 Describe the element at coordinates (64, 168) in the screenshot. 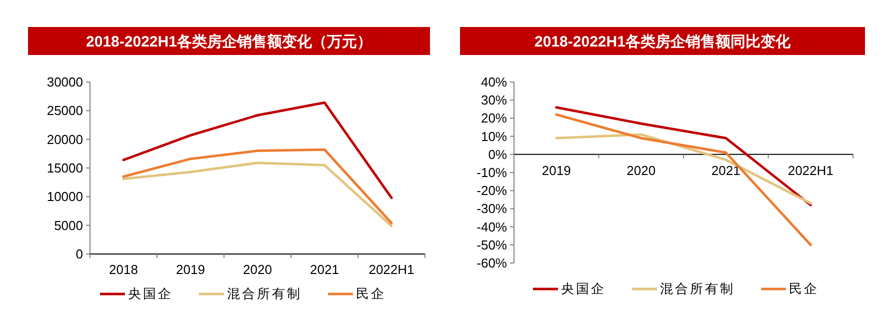

I see `y-tick-label: 15000` at that location.